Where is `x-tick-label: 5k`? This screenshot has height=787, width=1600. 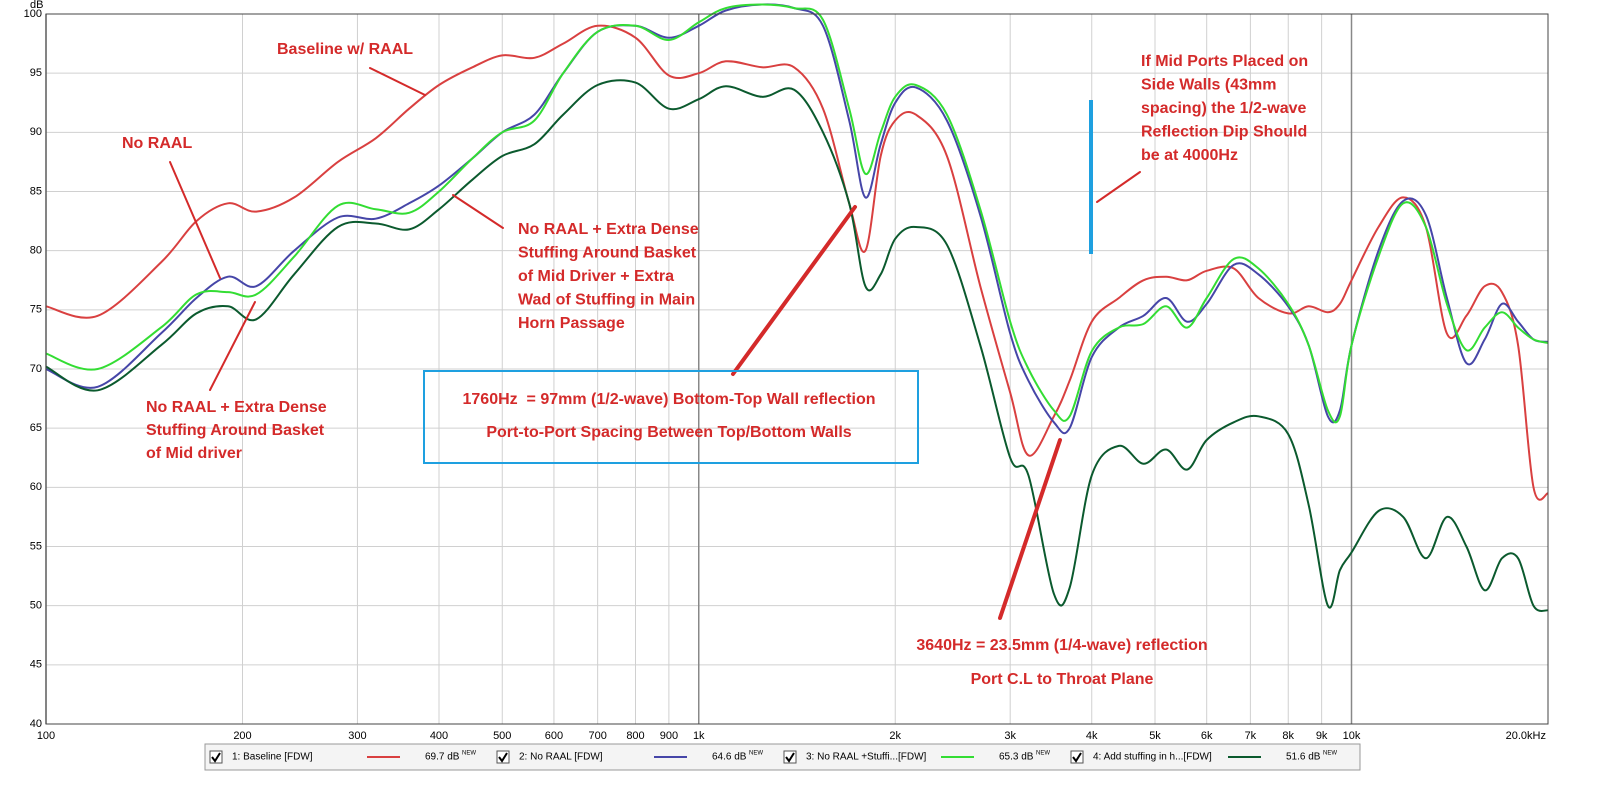 x-tick-label: 5k is located at coordinates (1155, 736).